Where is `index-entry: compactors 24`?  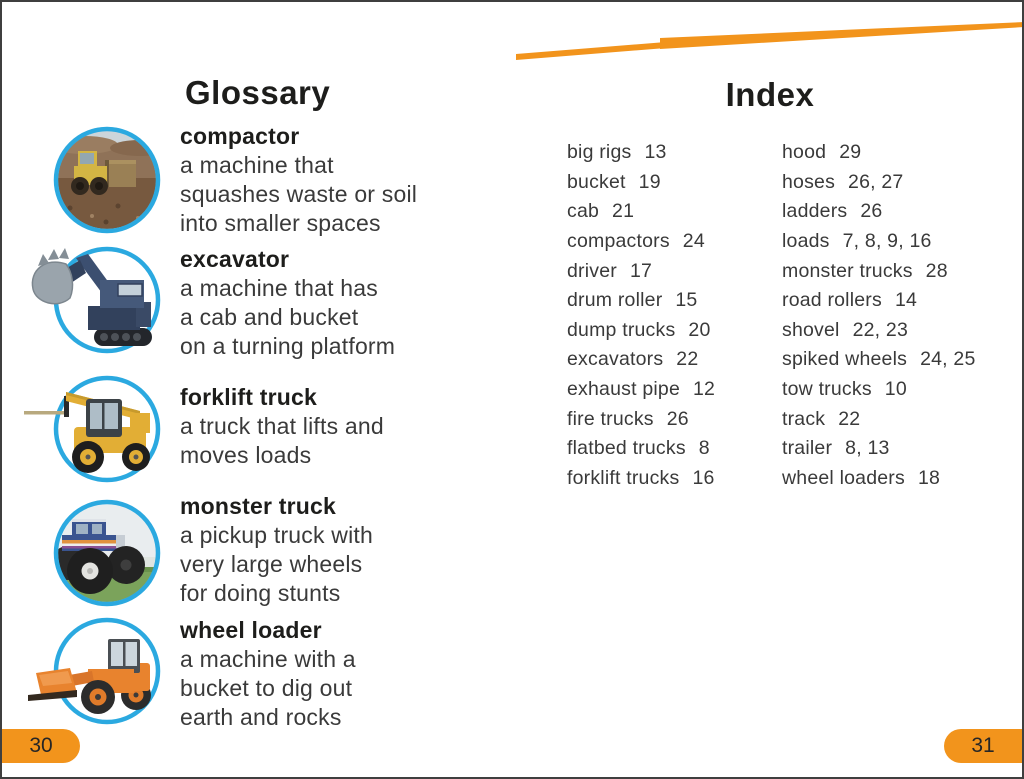 index-entry: compactors 24 is located at coordinates (641, 242).